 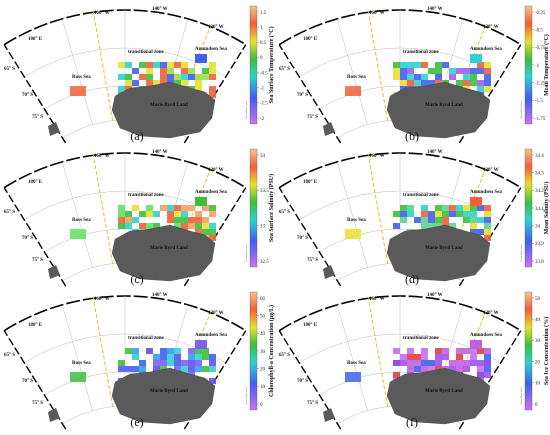 What do you see at coordinates (546, 208) in the screenshot?
I see `colorbar-title: Mean Salinity (PSU)` at bounding box center [546, 208].